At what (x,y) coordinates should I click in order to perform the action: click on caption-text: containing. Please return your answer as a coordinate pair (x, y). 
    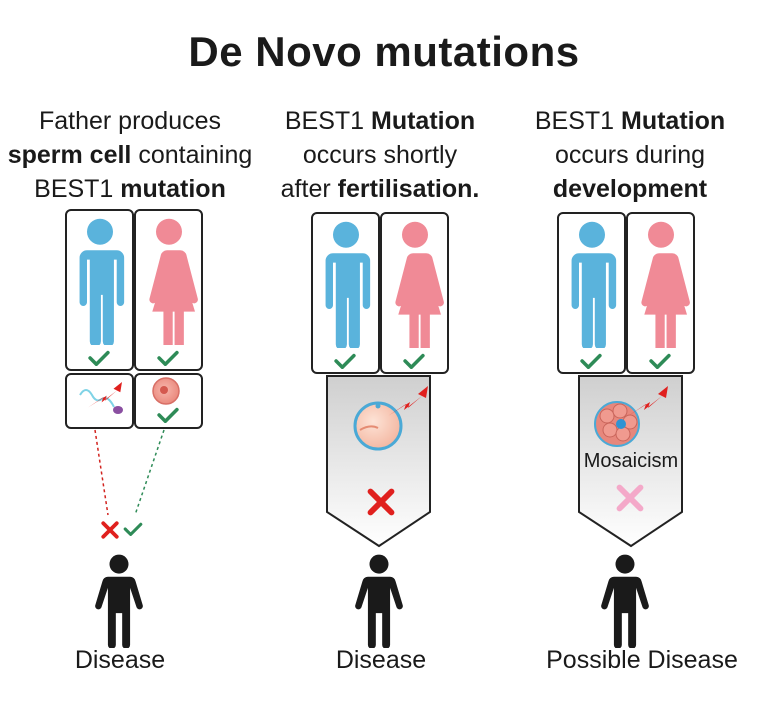
    Looking at the image, I should click on (192, 155).